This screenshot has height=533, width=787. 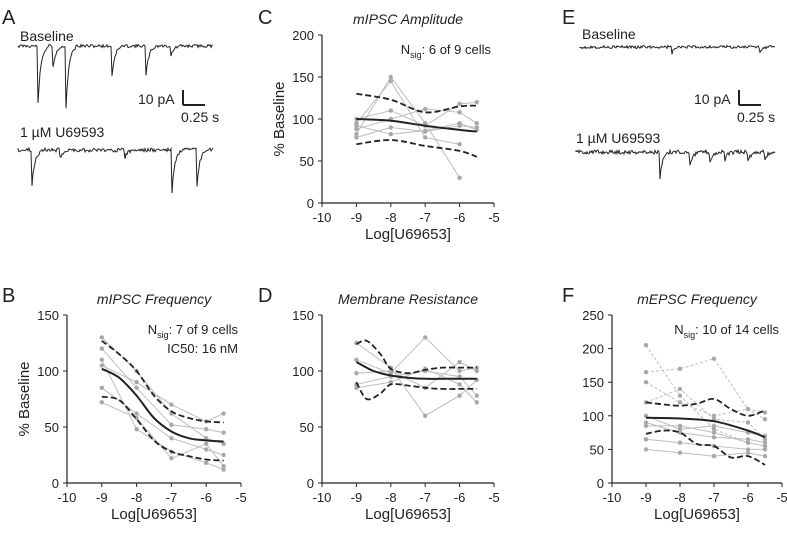 What do you see at coordinates (115, 170) in the screenshot?
I see `panel-a-drug-trace` at bounding box center [115, 170].